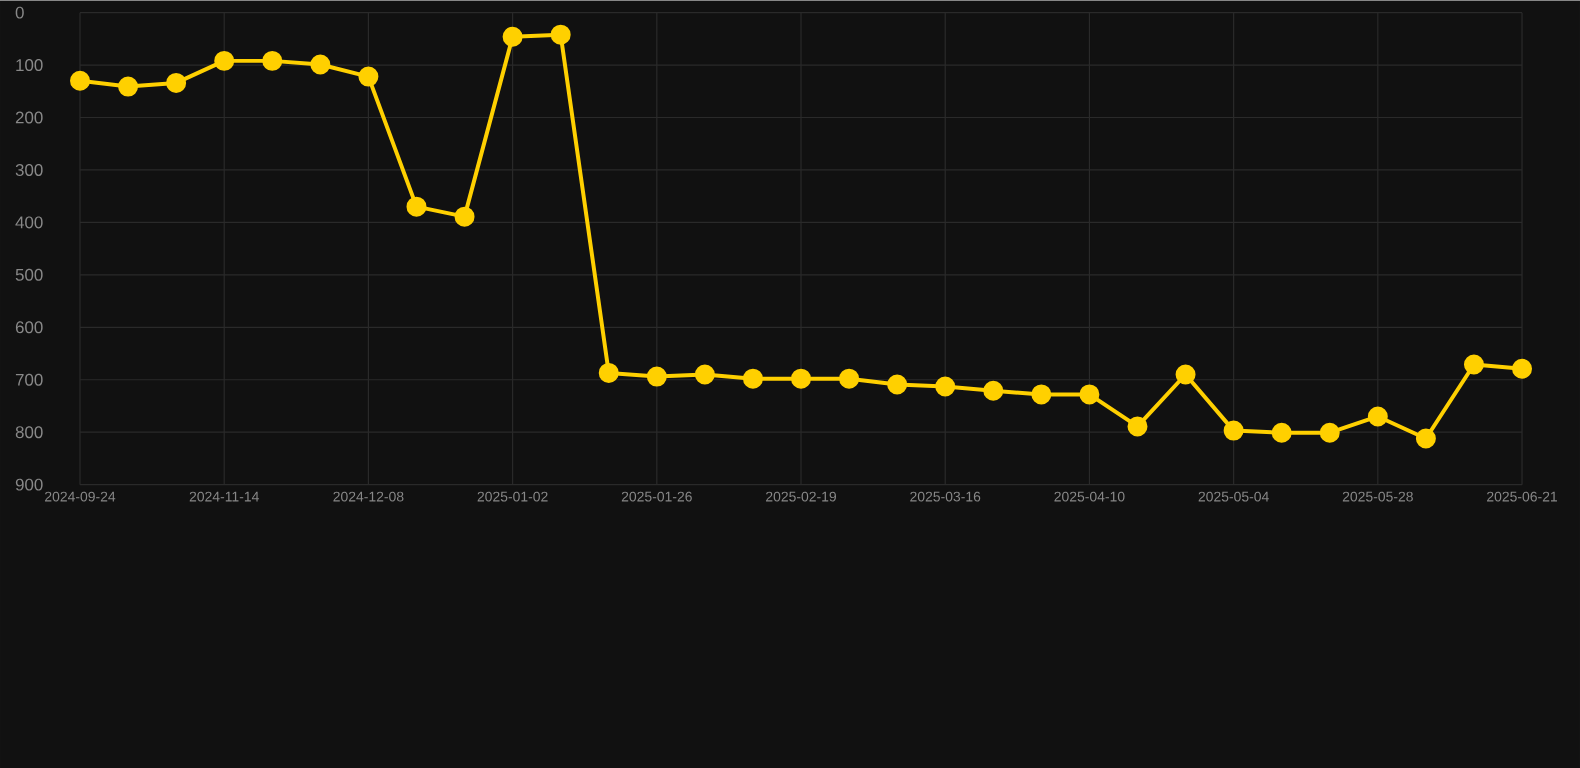 The width and height of the screenshot is (1580, 768). What do you see at coordinates (29, 274) in the screenshot?
I see `y-tick-label: 500` at bounding box center [29, 274].